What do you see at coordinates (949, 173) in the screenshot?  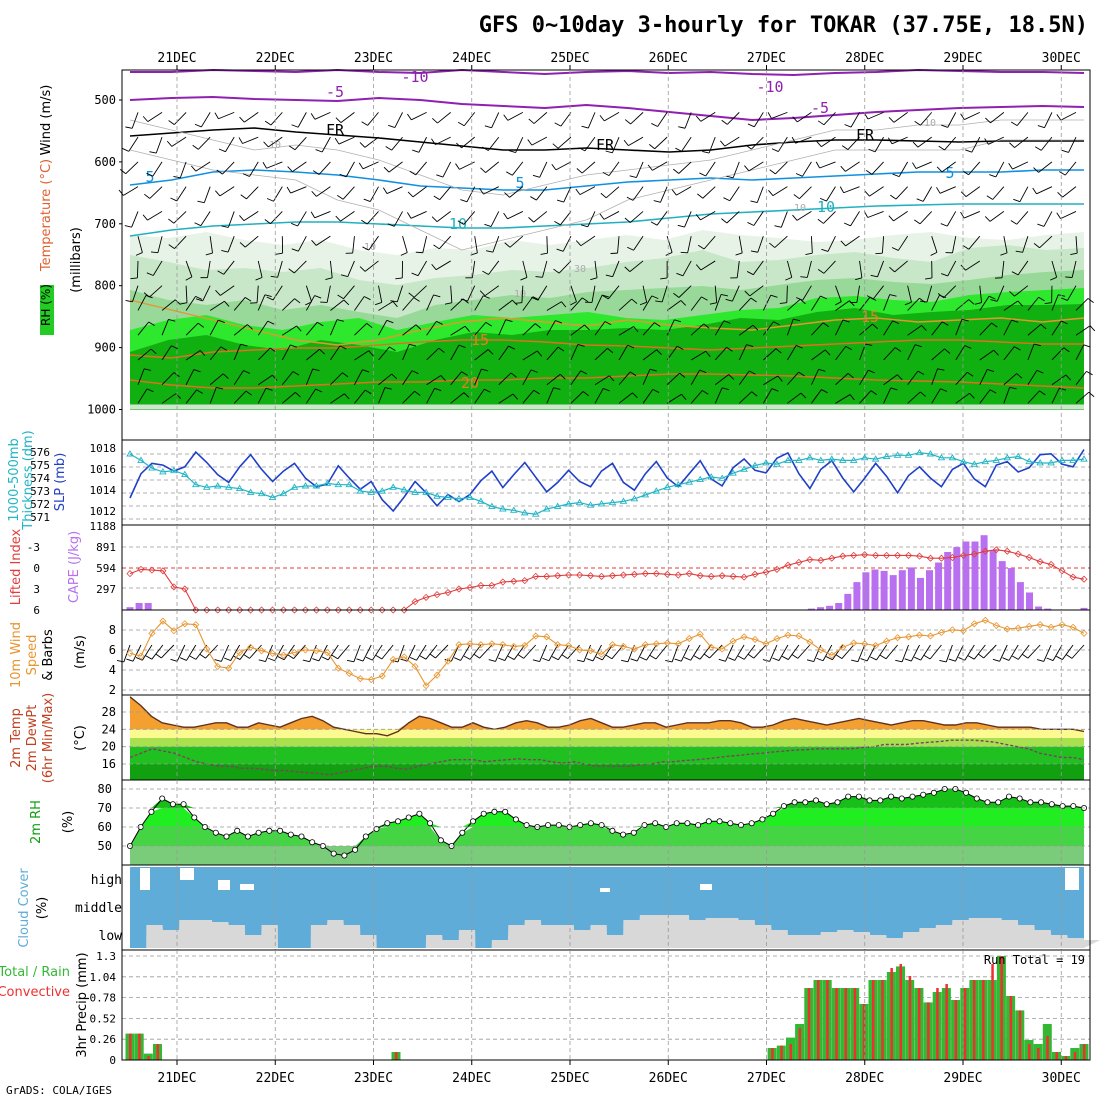 I see `contour-label: 5` at bounding box center [949, 173].